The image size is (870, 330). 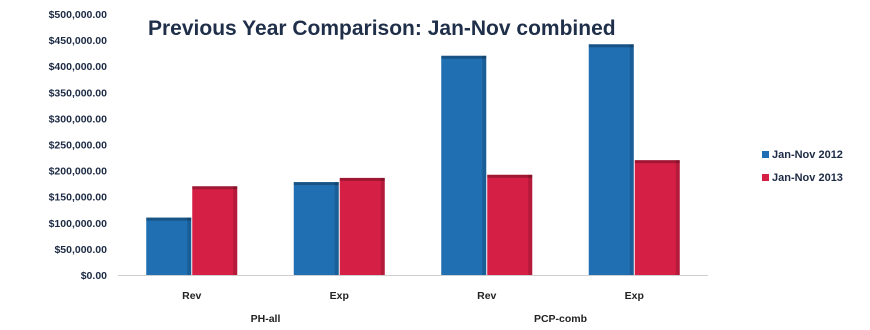 What do you see at coordinates (266, 319) in the screenshot?
I see `x-group-label: PH-all` at bounding box center [266, 319].